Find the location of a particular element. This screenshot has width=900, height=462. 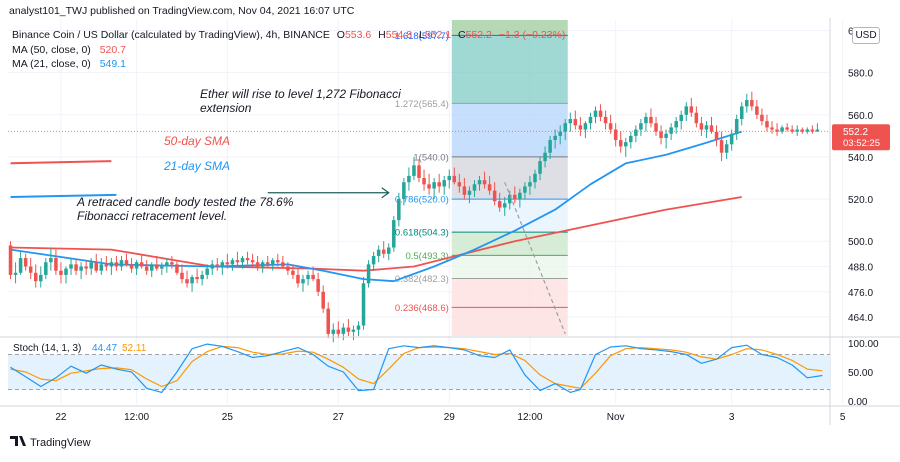

last-price-tag is located at coordinates (861, 137).